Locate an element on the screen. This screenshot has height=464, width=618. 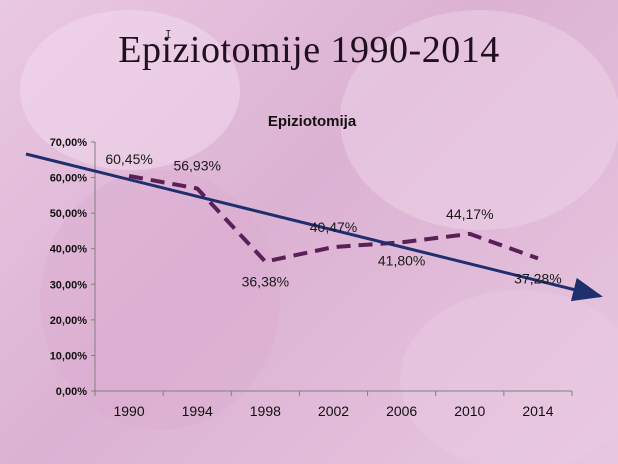
x-tick-label: 1998 is located at coordinates (265, 411).